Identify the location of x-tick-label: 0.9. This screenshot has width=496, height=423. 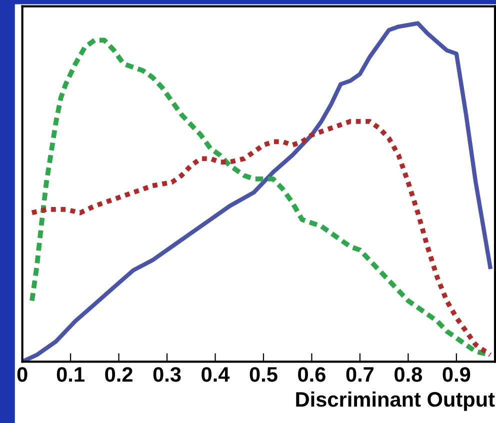
(456, 374).